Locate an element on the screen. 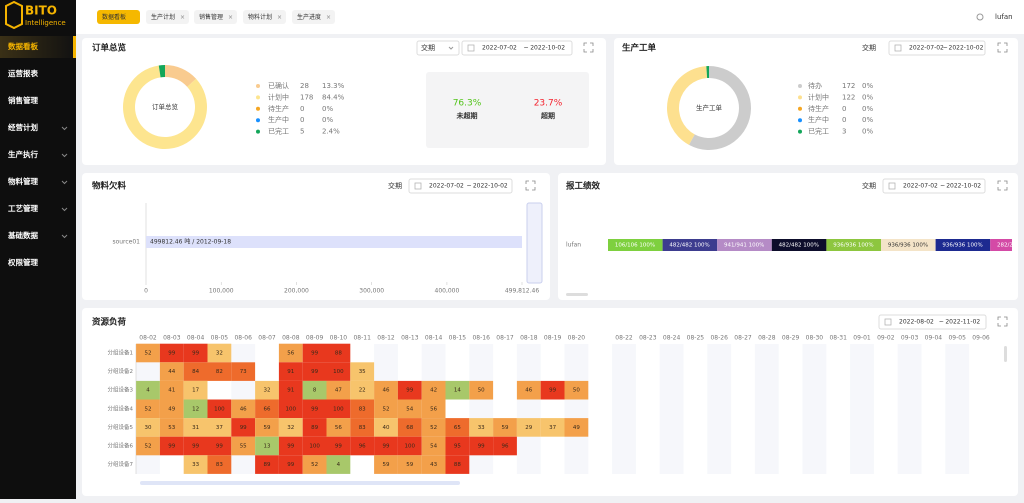 This screenshot has width=1024, height=503. perf-label: 941/941 100% is located at coordinates (744, 246).